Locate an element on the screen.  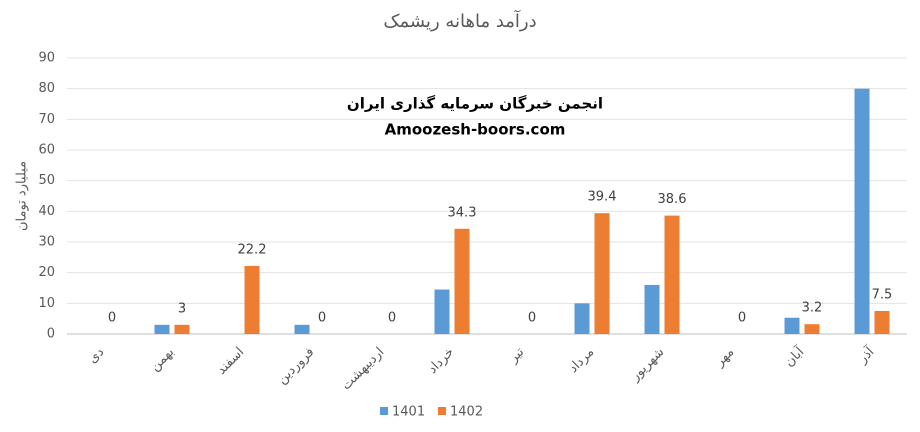
y-tick-label: 20 is located at coordinates (46, 272).